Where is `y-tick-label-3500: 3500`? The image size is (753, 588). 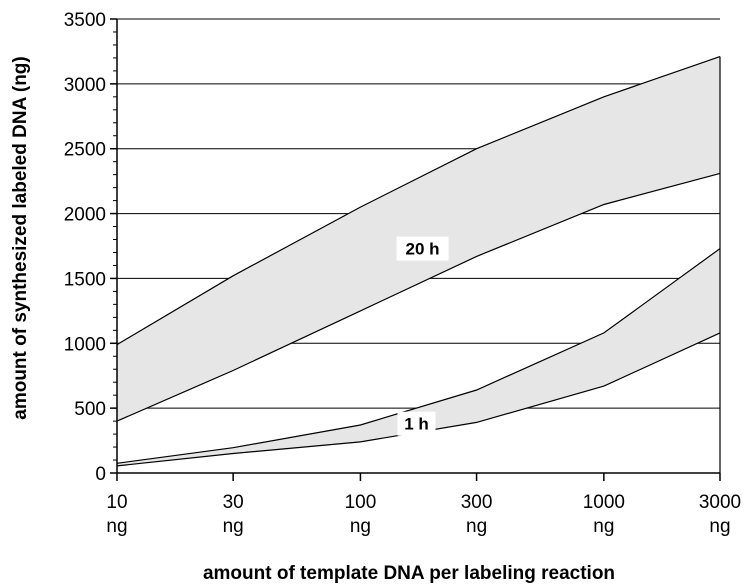 y-tick-label-3500: 3500 is located at coordinates (85, 20).